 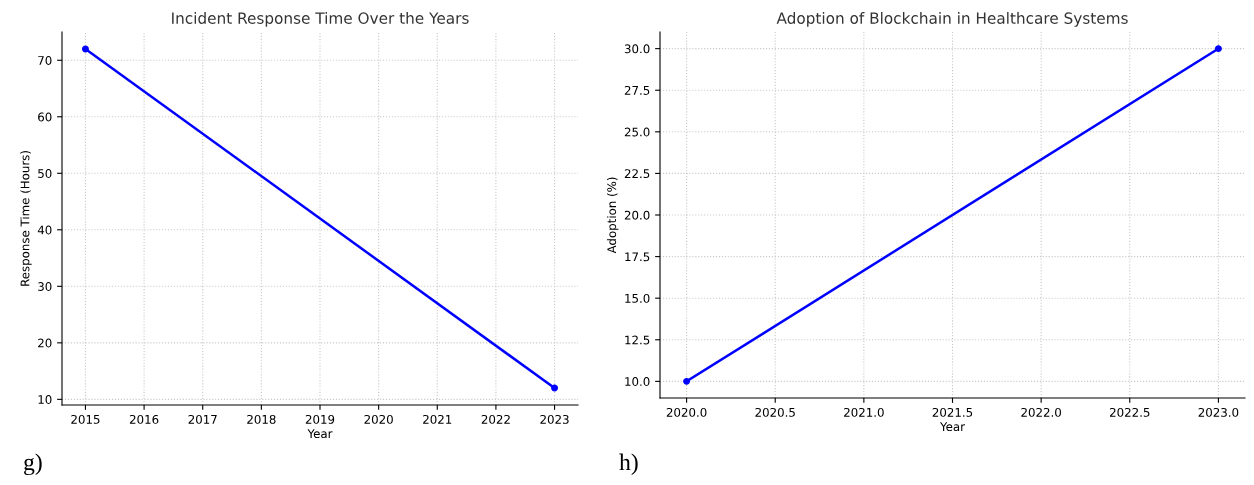 I want to click on x-tick-label: 2020.0, so click(x=686, y=412).